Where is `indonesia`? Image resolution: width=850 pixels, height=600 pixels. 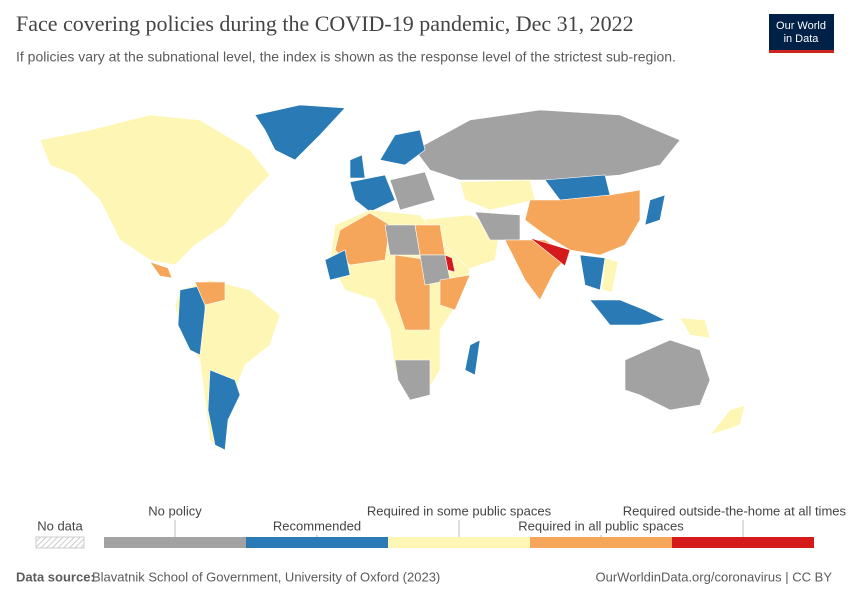
indonesia is located at coordinates (627, 312).